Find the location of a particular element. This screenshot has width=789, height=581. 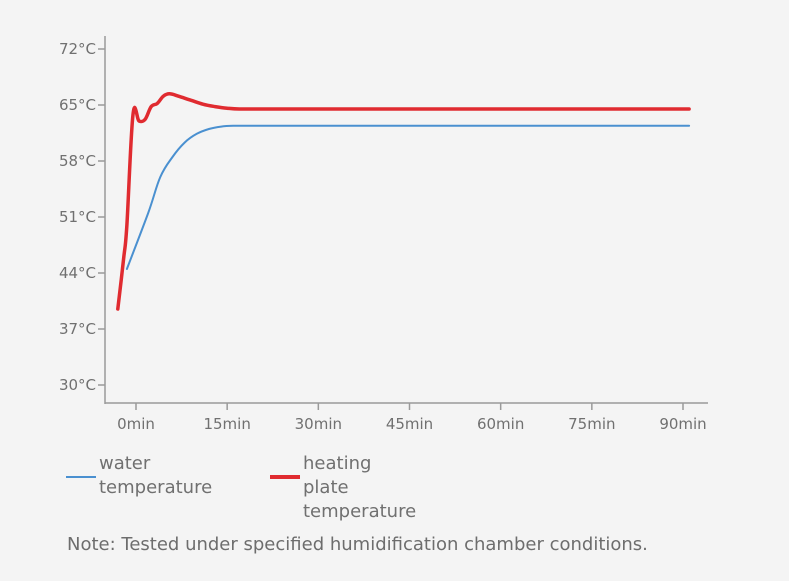

x-tick-label: 90min is located at coordinates (682, 424).